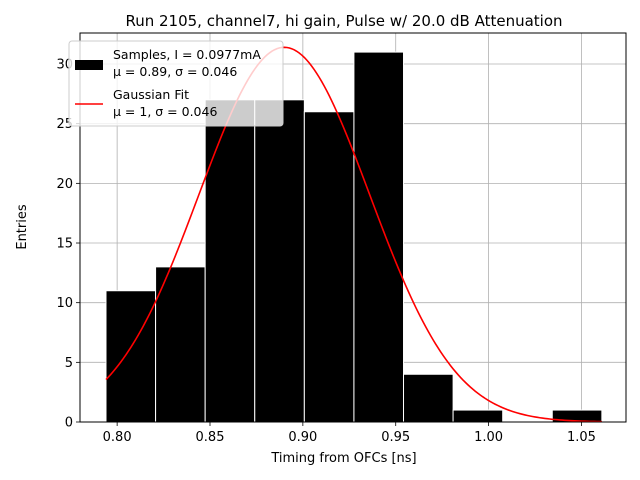  What do you see at coordinates (89, 65) in the screenshot?
I see `legend-samples-swatch` at bounding box center [89, 65].